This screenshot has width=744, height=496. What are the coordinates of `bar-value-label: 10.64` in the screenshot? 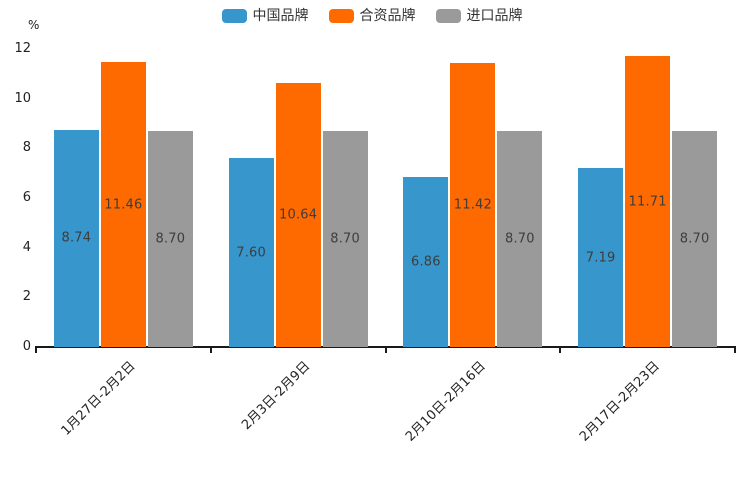 It's located at (298, 215).